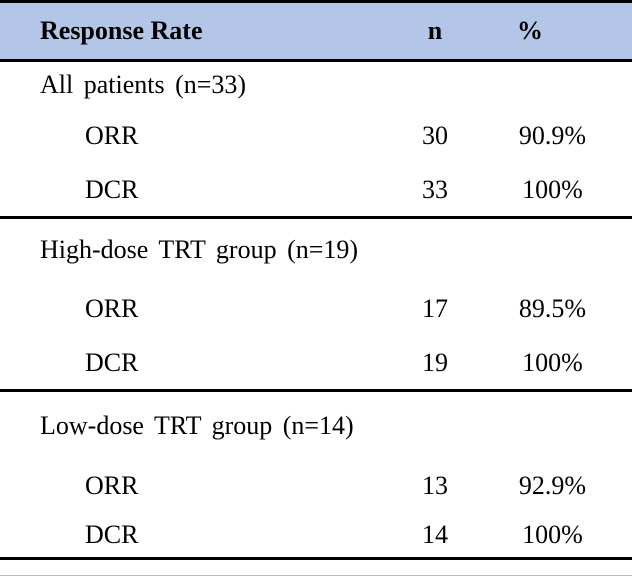 The height and width of the screenshot is (576, 632). I want to click on section-title-row: High-dose TRT group (n=19), so click(316, 250).